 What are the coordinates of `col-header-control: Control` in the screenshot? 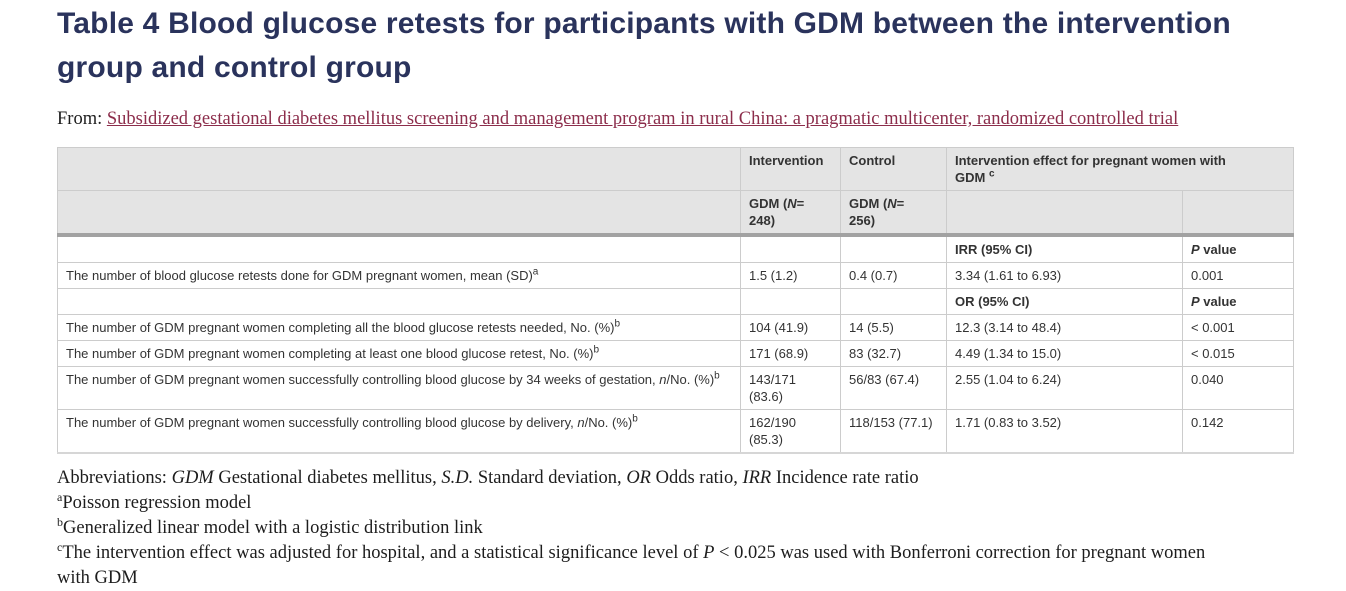 It's located at (893, 169).